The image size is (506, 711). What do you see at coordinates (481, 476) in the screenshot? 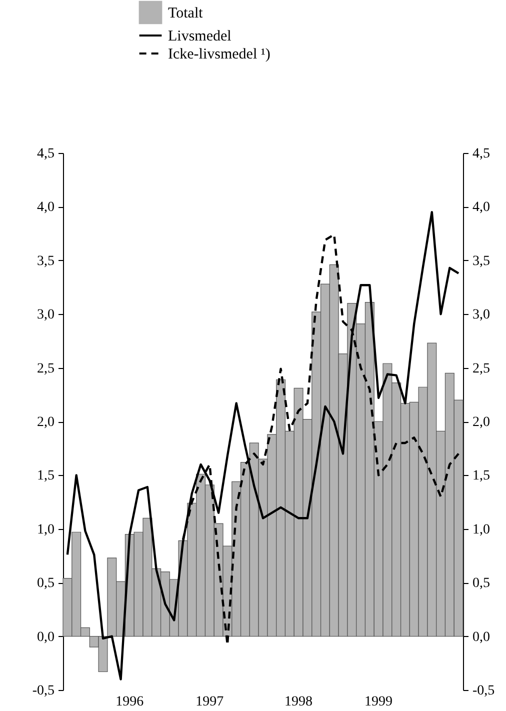
I see `y2-tick-label: 1,5` at bounding box center [481, 476].